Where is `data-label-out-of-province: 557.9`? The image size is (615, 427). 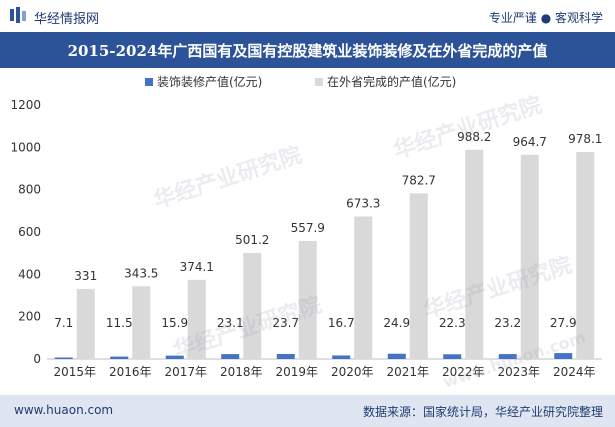 data-label-out-of-province: 557.9 is located at coordinates (308, 228).